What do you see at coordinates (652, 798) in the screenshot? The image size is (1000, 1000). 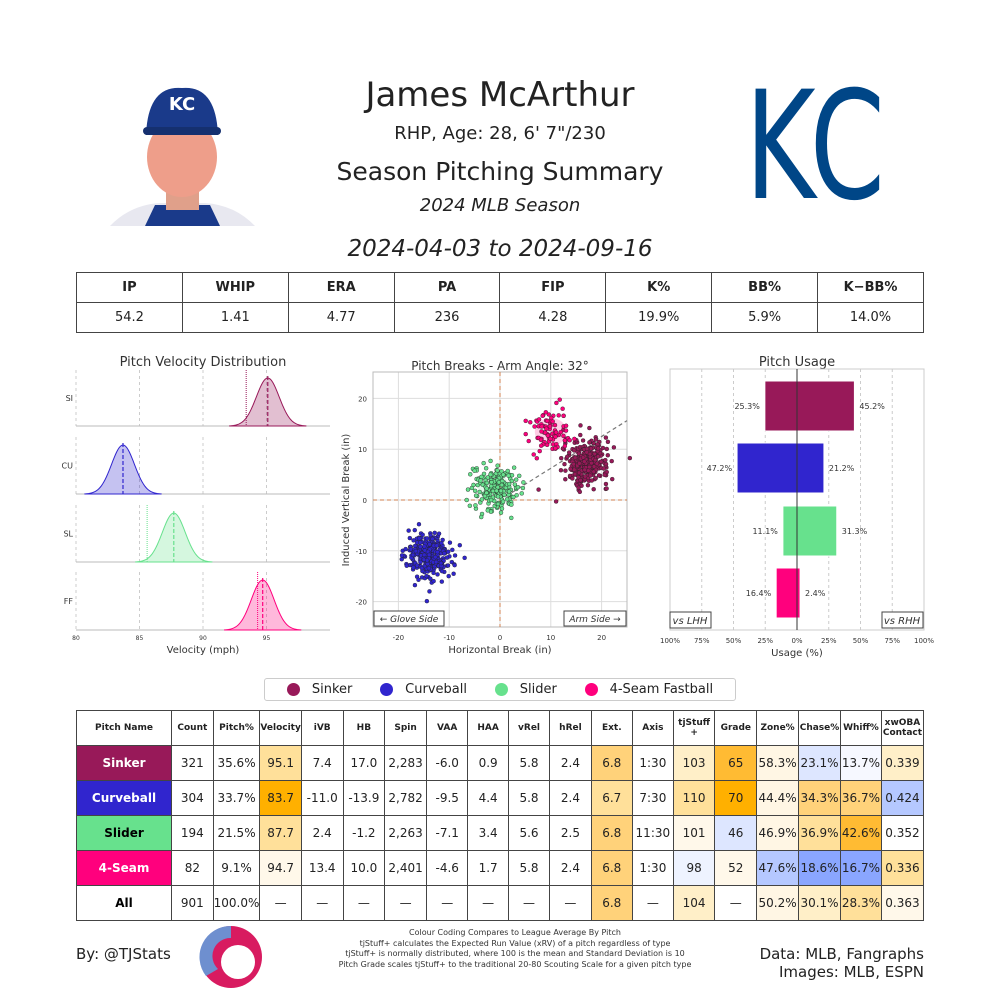 I see `table-cell: 7:30` at bounding box center [652, 798].